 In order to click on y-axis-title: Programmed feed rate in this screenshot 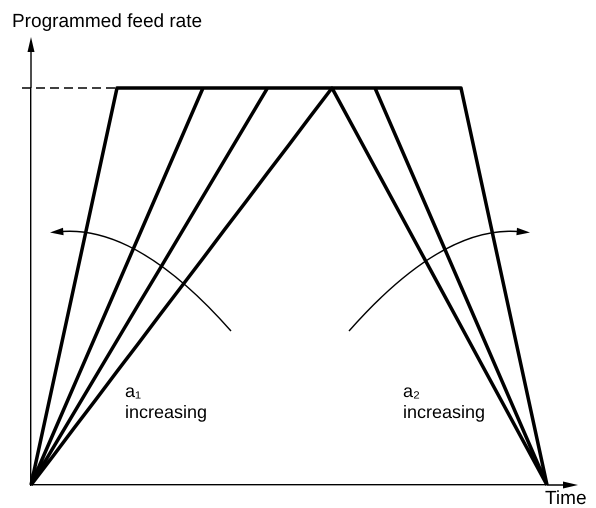, I will do `click(107, 21)`.